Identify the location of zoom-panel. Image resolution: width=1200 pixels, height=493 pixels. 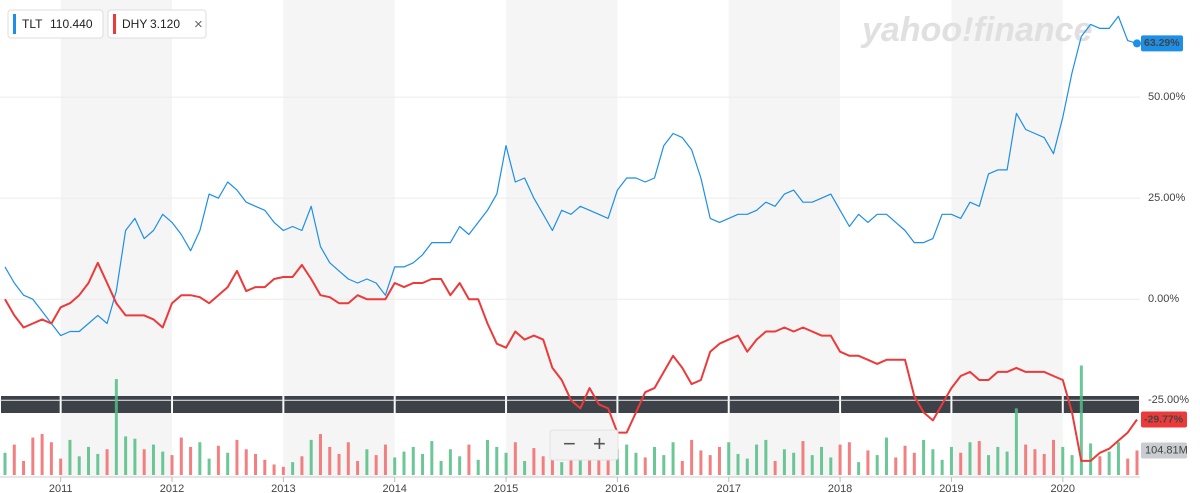
(584, 445).